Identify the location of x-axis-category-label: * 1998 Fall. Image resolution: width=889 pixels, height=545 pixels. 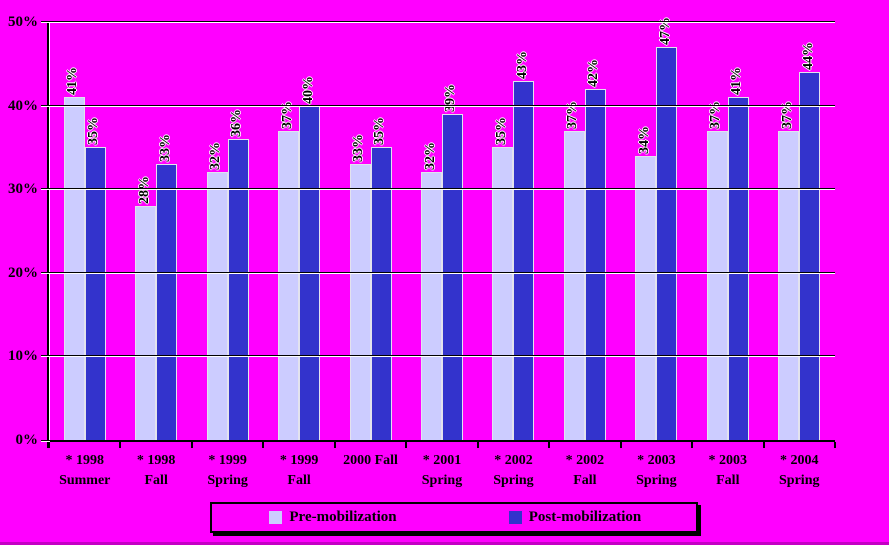
(155, 471).